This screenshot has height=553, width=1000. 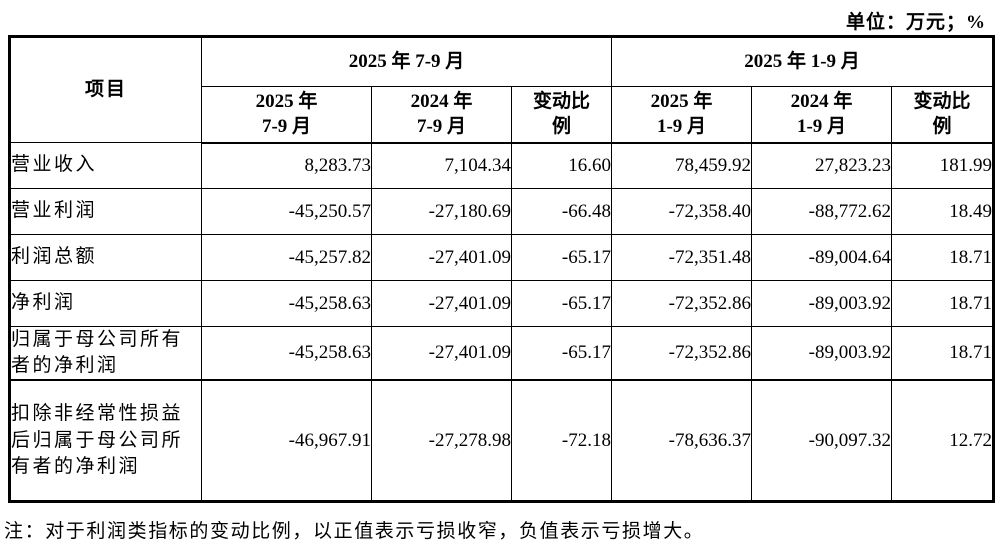 What do you see at coordinates (441, 440) in the screenshot?
I see `value-cell: -27,278.98` at bounding box center [441, 440].